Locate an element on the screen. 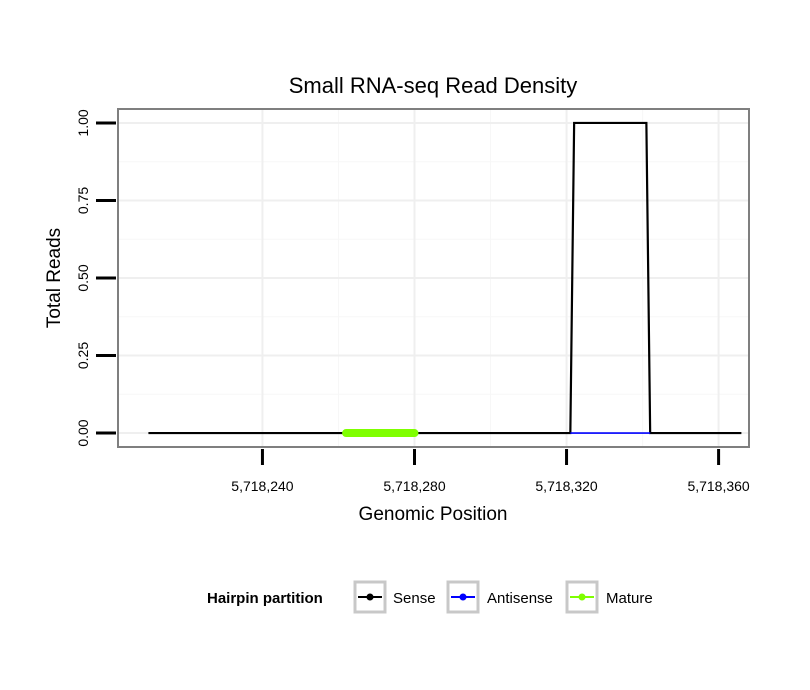  y-tick-label: 0.00 is located at coordinates (83, 432).